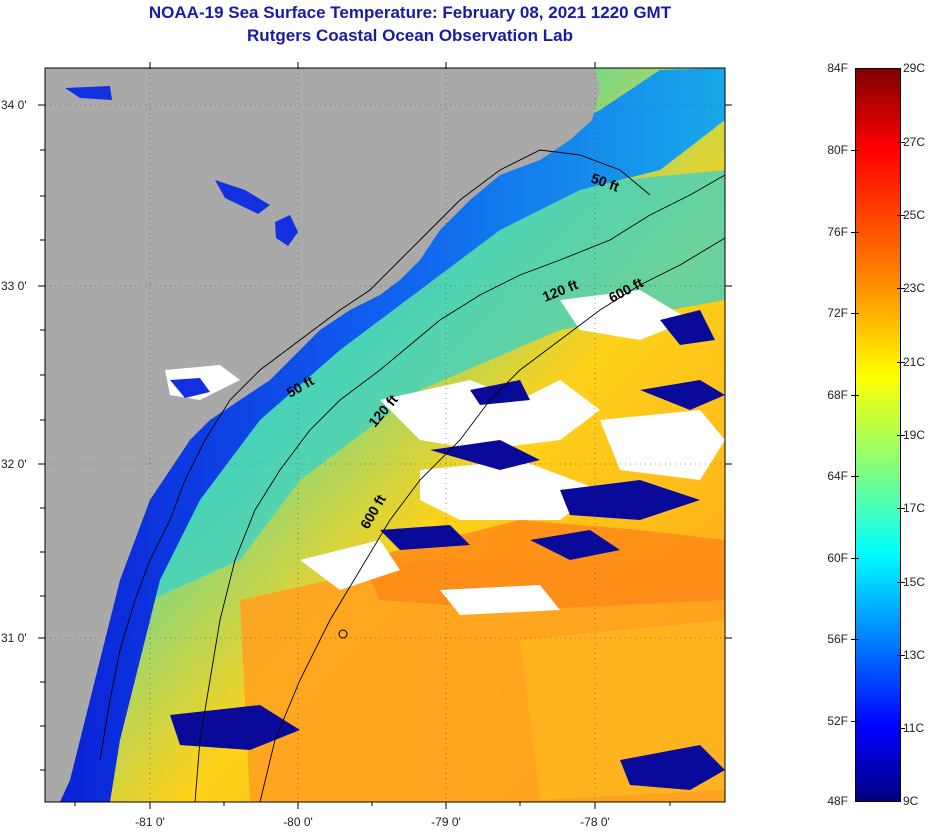 The image size is (928, 832). Describe the element at coordinates (410, 35) in the screenshot. I see `map-subtitle: Rutgers Coastal Ocean Observation Lab` at that location.